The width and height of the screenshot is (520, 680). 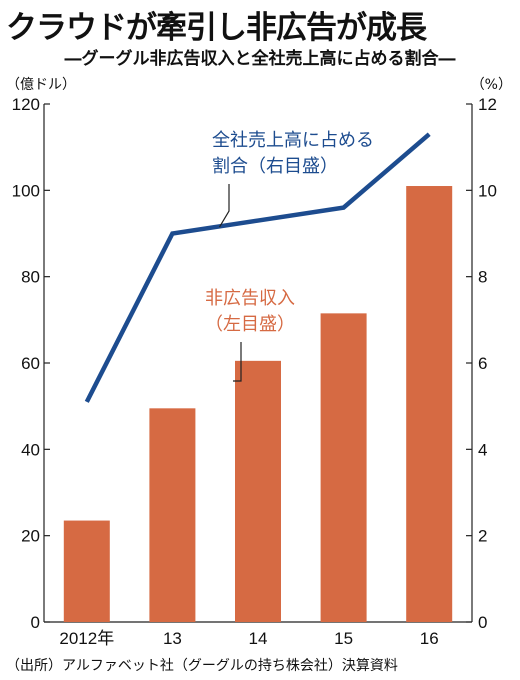 I want to click on line-annotation-1: 全社売上高に占める, so click(x=293, y=140).